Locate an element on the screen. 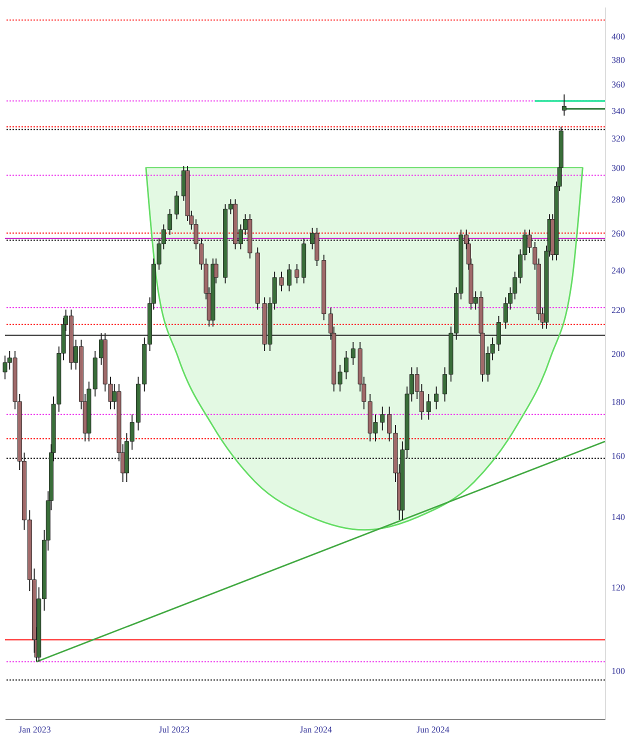 This screenshot has height=747, width=640. y-tick-label: 220 is located at coordinates (619, 310).